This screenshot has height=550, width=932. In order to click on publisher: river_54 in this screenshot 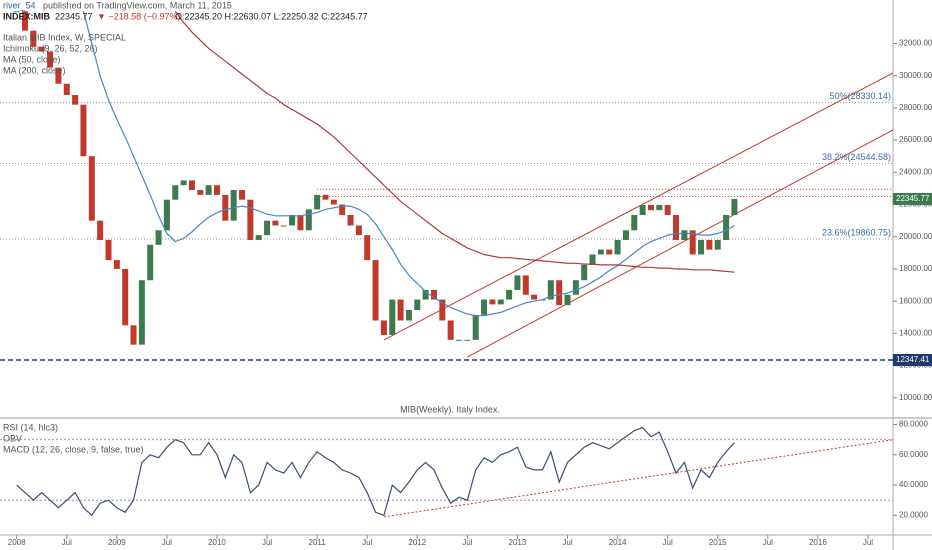, I will do `click(19, 5)`.